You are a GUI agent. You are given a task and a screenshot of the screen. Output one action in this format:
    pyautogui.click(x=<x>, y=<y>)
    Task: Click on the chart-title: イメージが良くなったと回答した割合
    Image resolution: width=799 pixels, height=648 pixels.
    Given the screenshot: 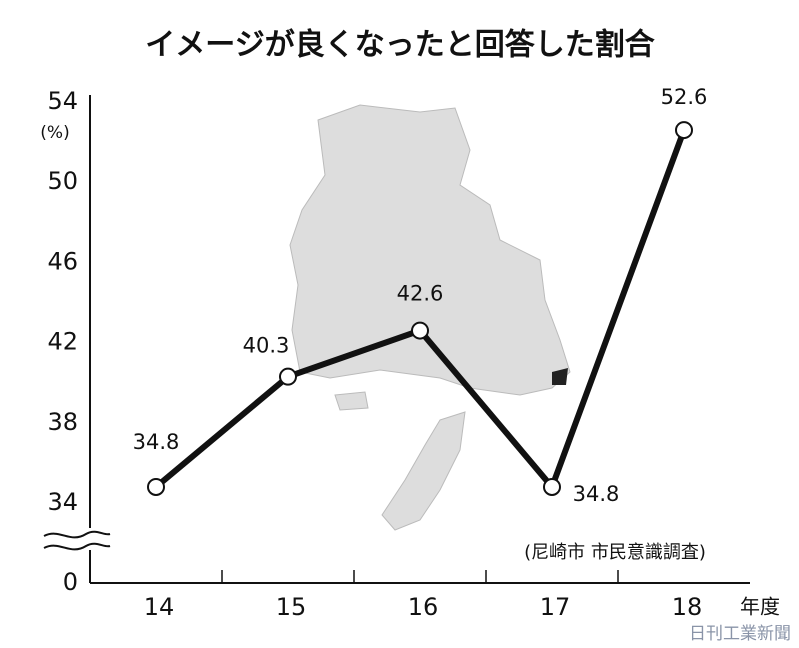 What is the action you would take?
    pyautogui.click(x=399, y=45)
    